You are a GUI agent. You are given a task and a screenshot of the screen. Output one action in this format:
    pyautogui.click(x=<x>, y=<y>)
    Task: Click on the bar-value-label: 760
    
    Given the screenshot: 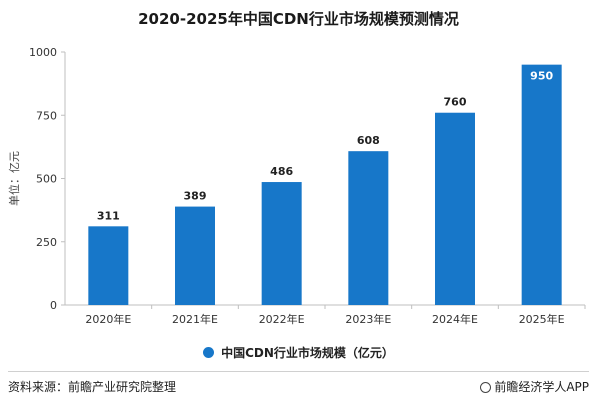 What is the action you would take?
    pyautogui.click(x=455, y=102)
    